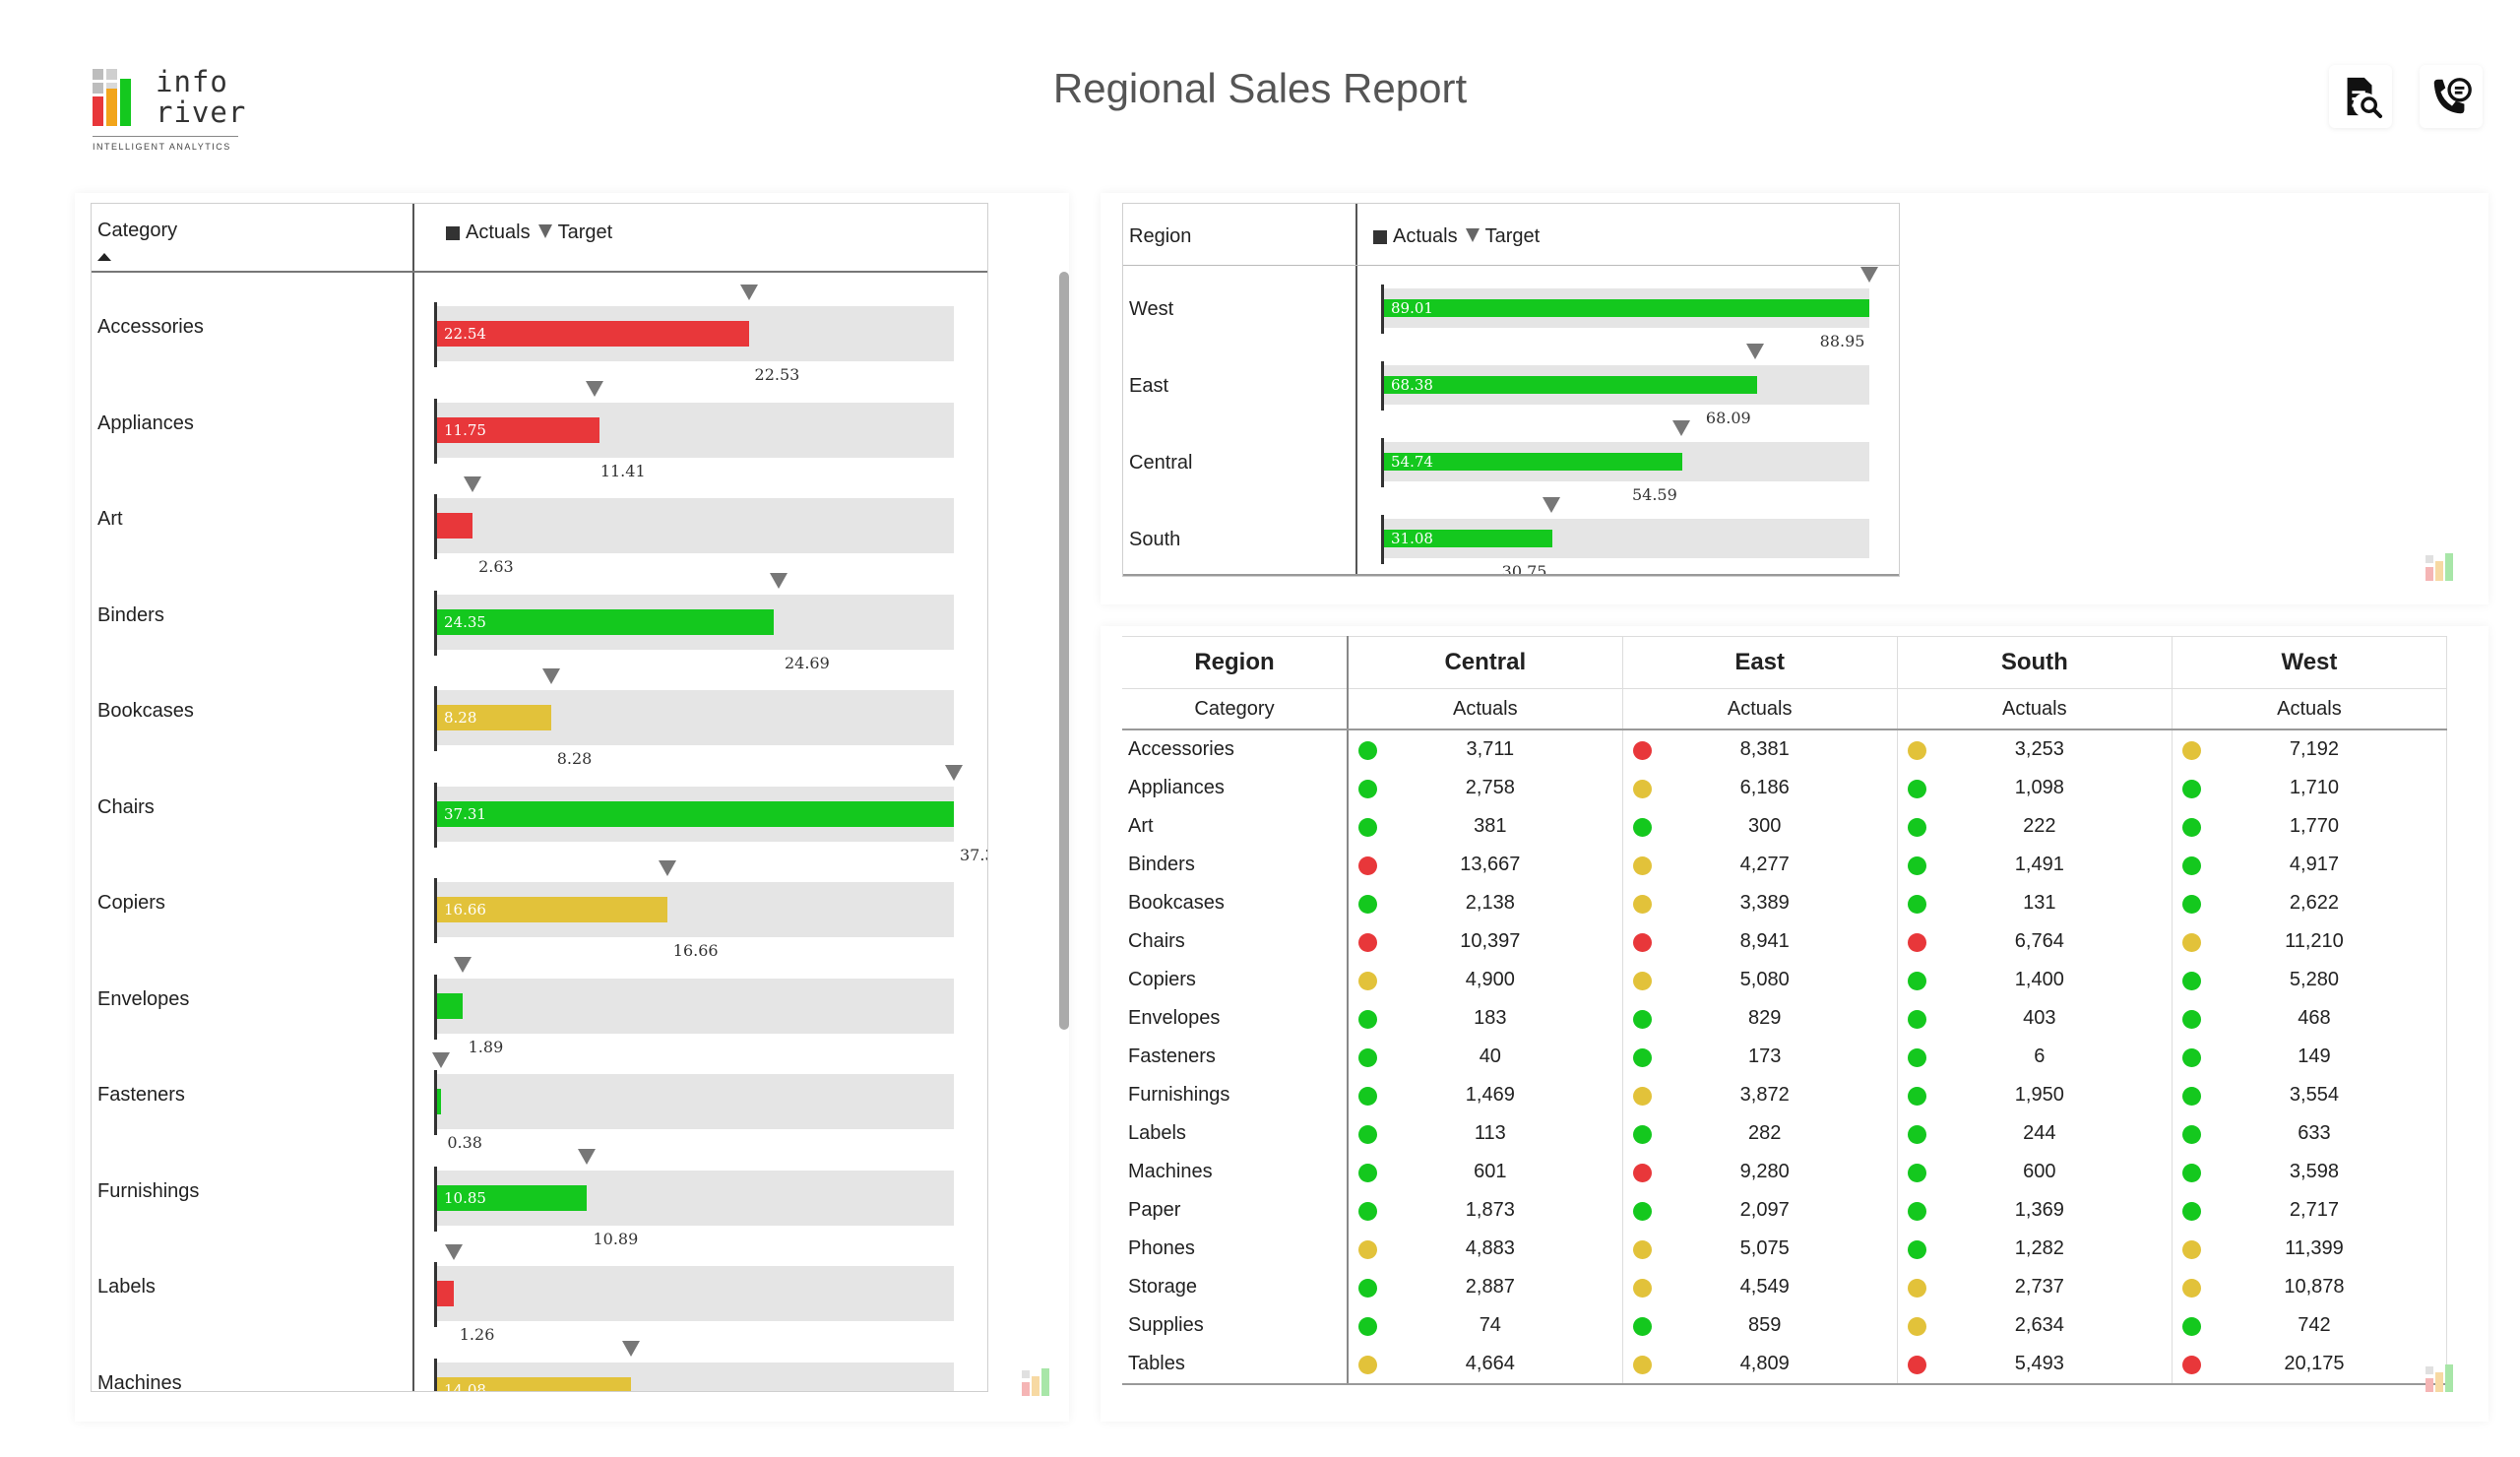 The height and width of the screenshot is (1457, 2520). Describe the element at coordinates (1235, 1365) in the screenshot. I see `row-category-label: Tables` at that location.